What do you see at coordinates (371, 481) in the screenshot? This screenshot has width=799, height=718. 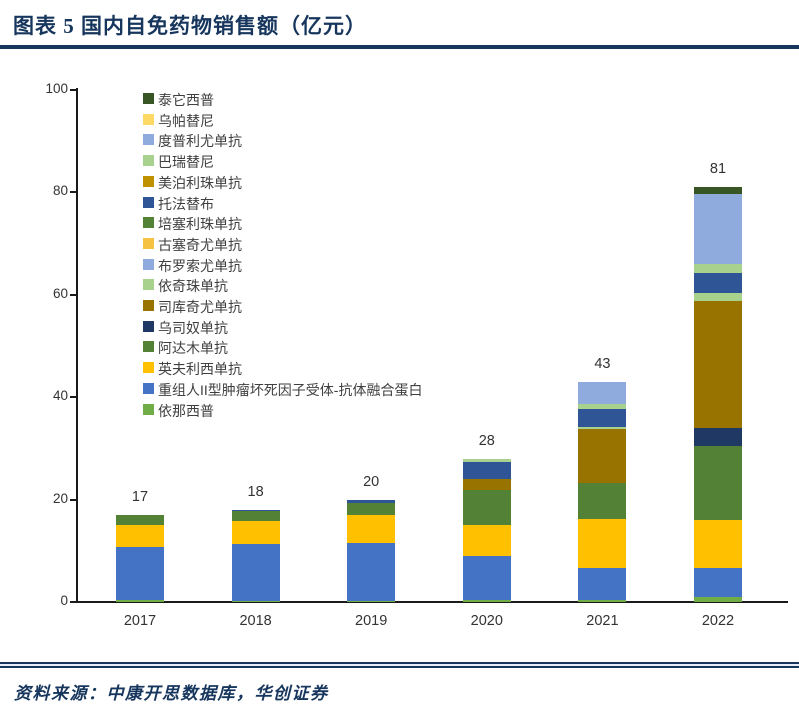 I see `bar-value-label: 20` at bounding box center [371, 481].